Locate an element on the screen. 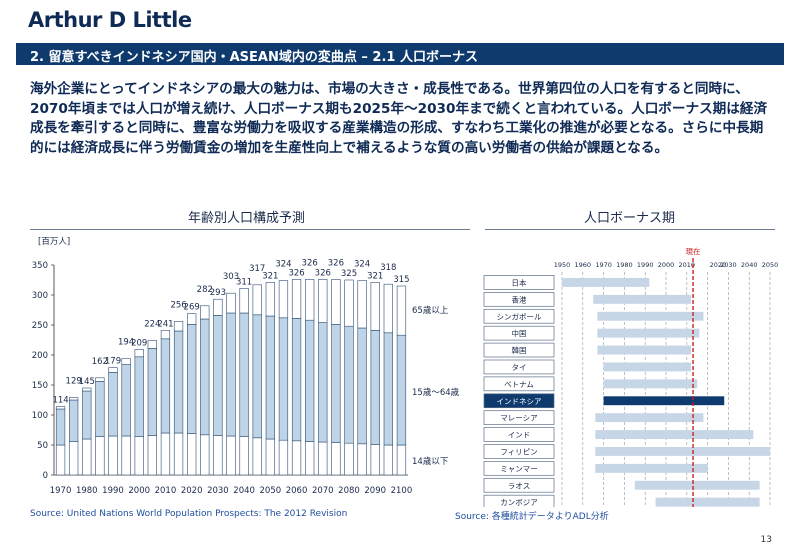  total-label: 282 is located at coordinates (205, 290).